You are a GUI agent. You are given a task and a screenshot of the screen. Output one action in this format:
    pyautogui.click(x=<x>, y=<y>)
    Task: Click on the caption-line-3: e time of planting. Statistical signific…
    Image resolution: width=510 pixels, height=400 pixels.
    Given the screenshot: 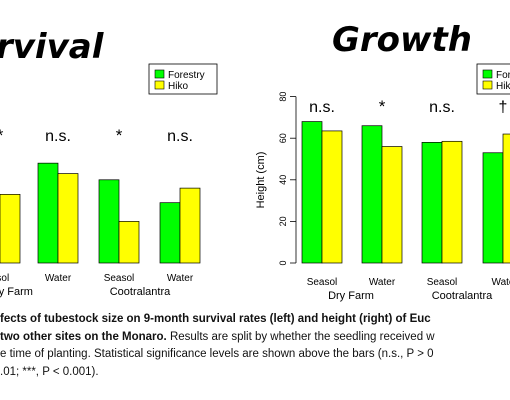 What is the action you would take?
    pyautogui.click(x=217, y=354)
    